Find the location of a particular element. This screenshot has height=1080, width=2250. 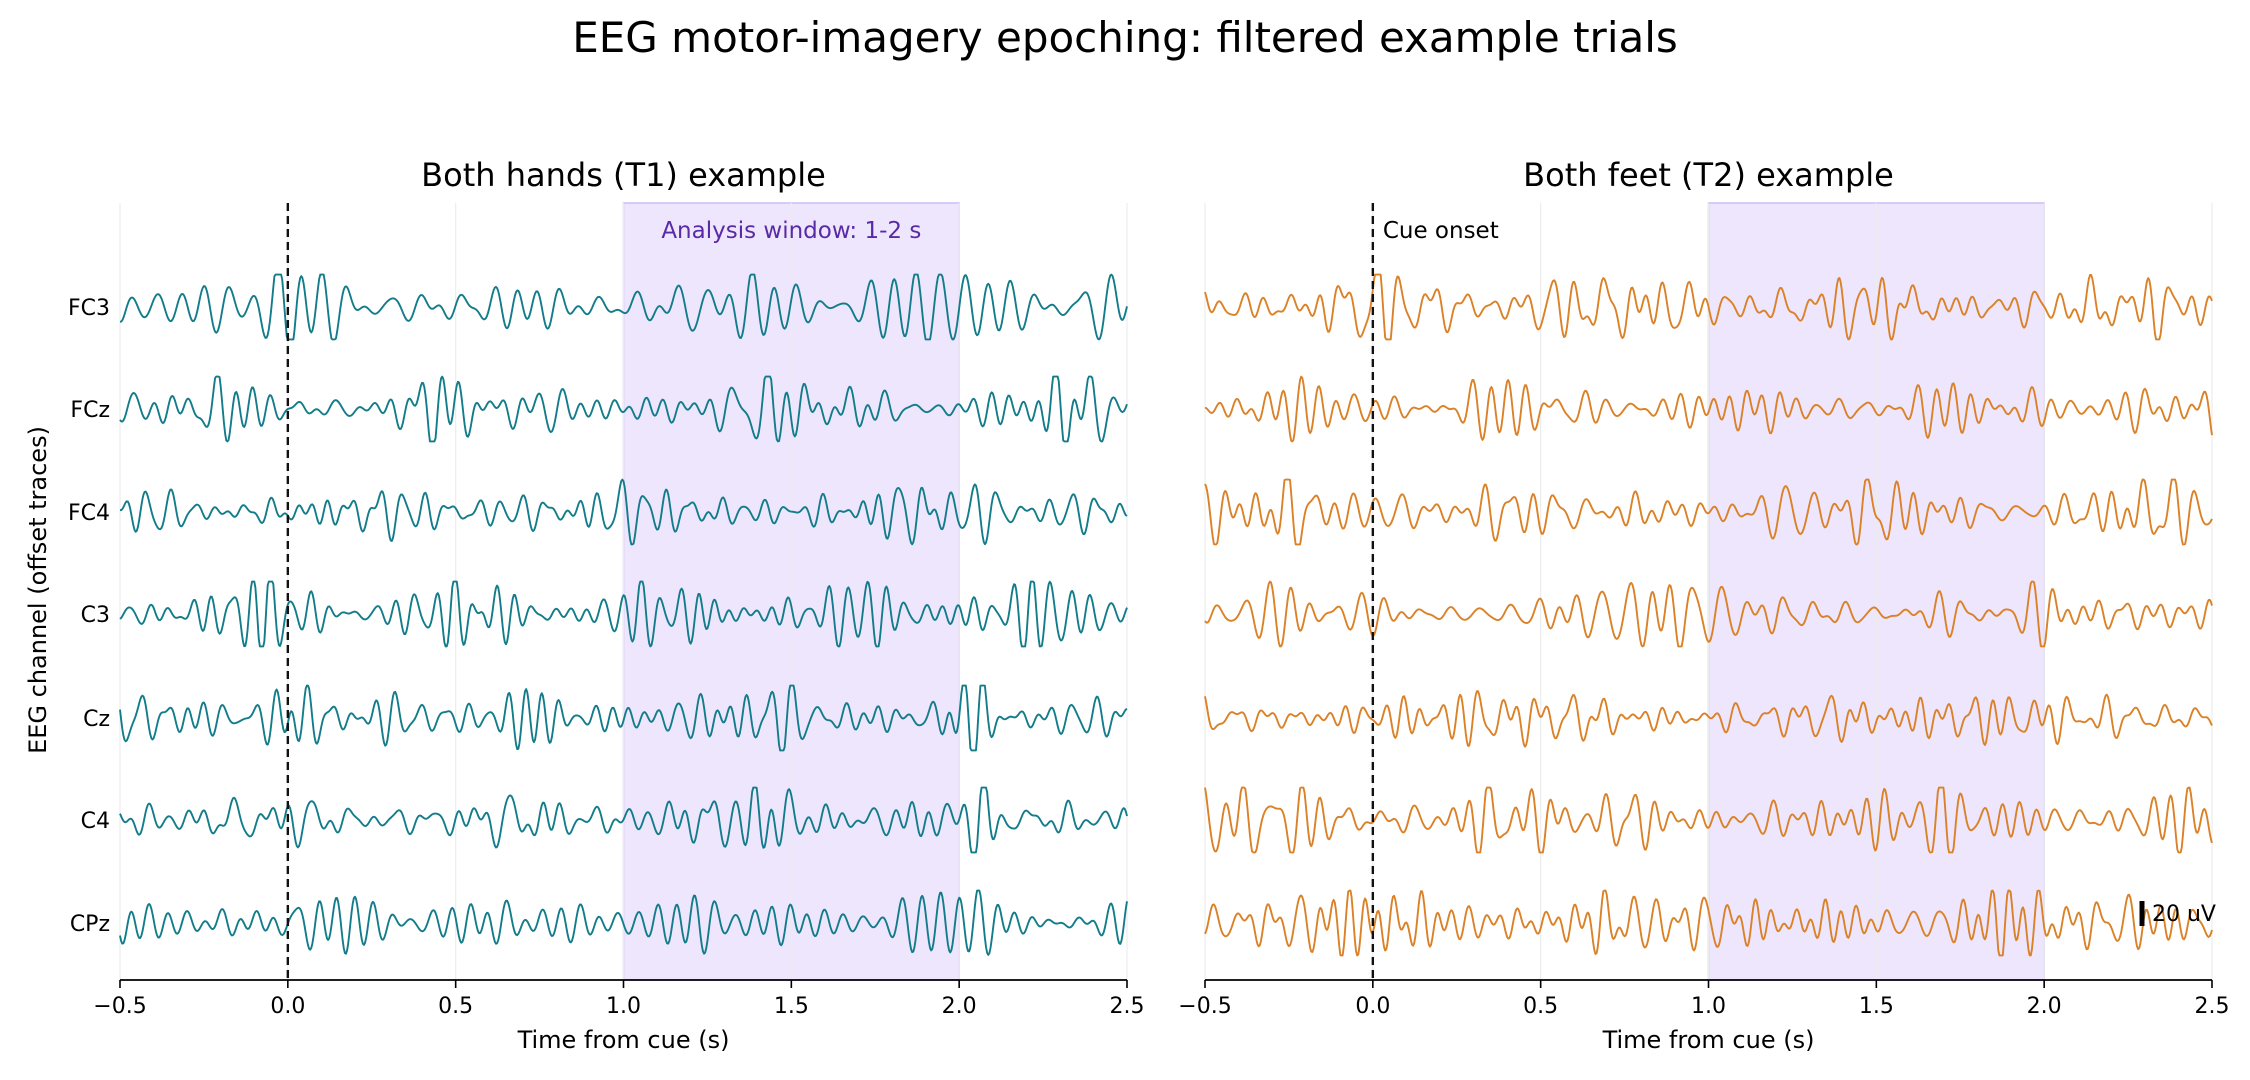

channel-label-fc3: FC3 is located at coordinates (89, 308).